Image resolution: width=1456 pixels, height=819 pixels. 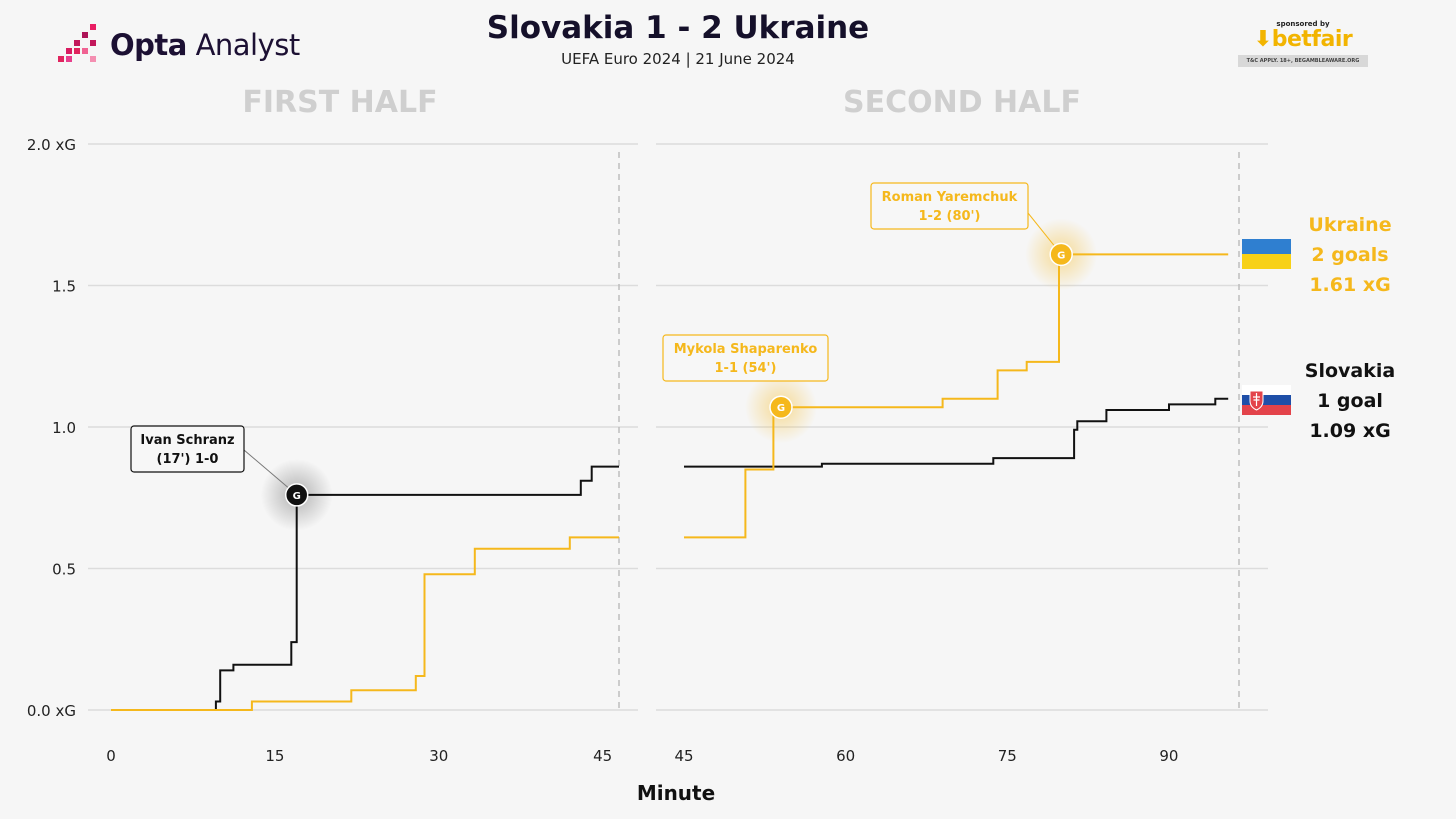 What do you see at coordinates (1350, 371) in the screenshot?
I see `summary-team-name: Slovakia` at bounding box center [1350, 371].